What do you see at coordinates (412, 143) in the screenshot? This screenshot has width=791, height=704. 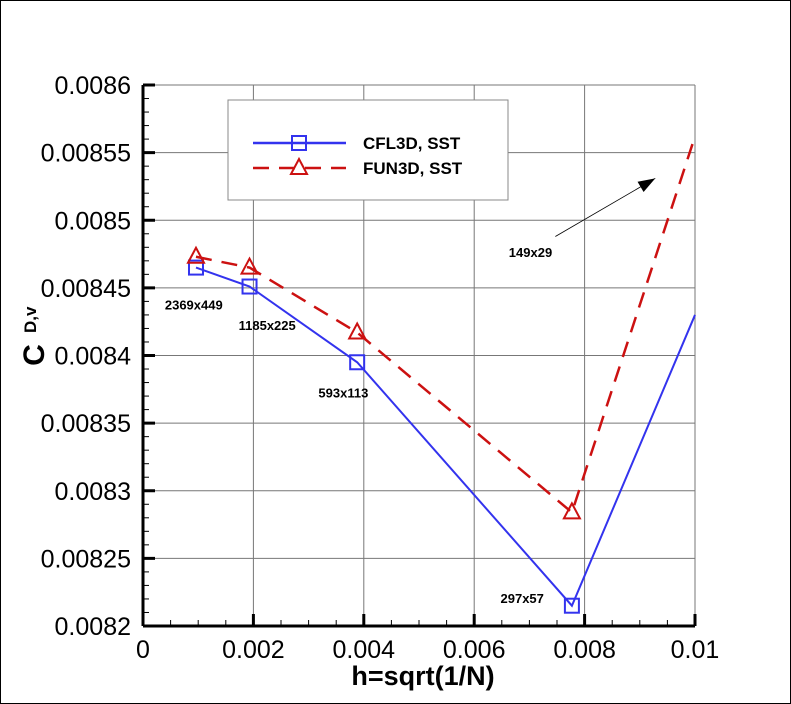 I see `legend-label-0: CFL3D, SST` at bounding box center [412, 143].